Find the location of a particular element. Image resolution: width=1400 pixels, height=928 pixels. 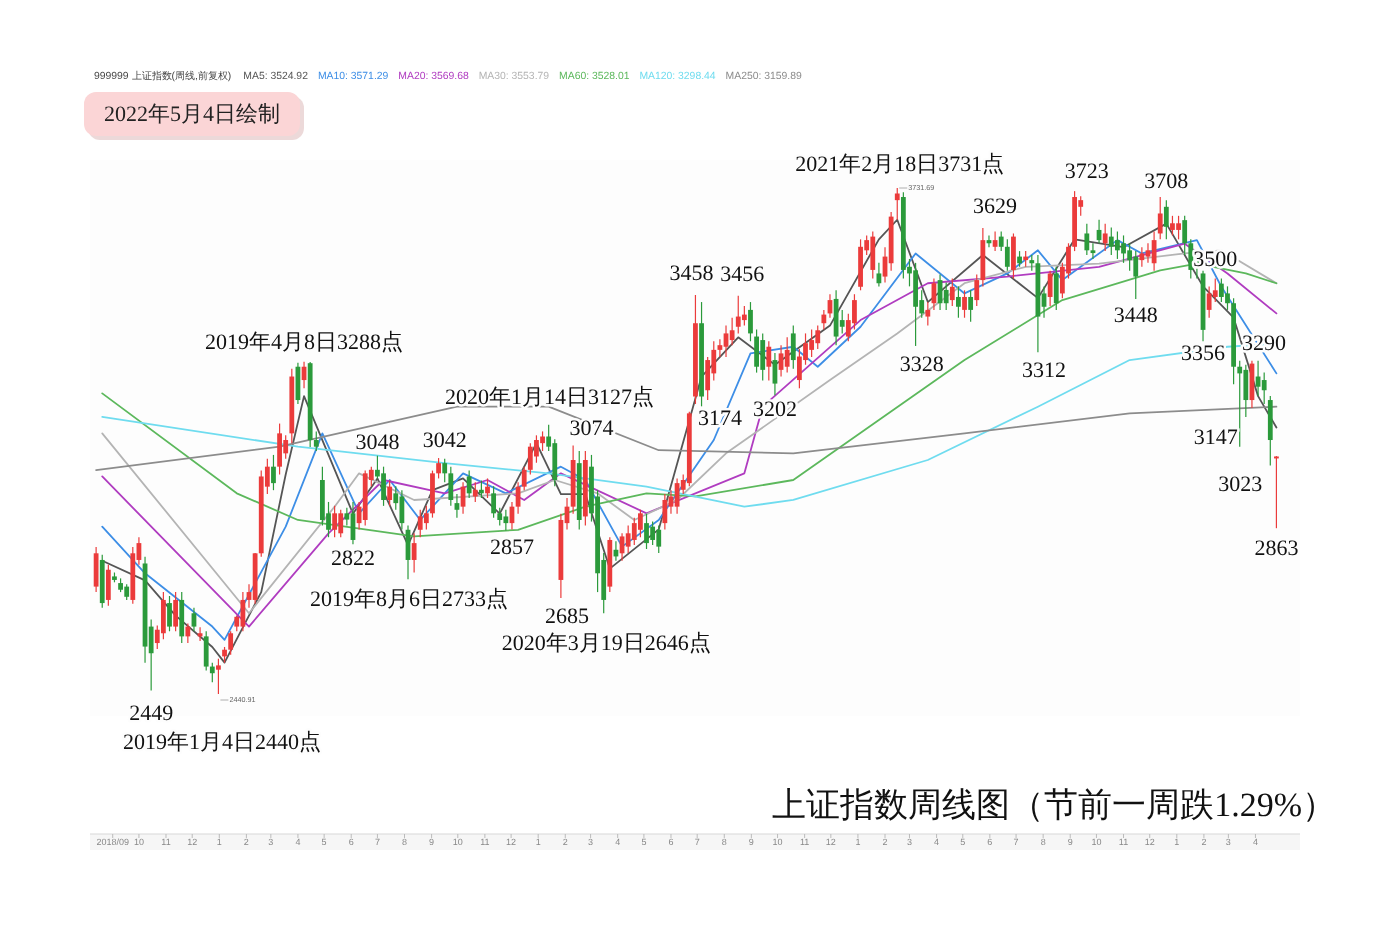

annotation: 3458 is located at coordinates (692, 274).